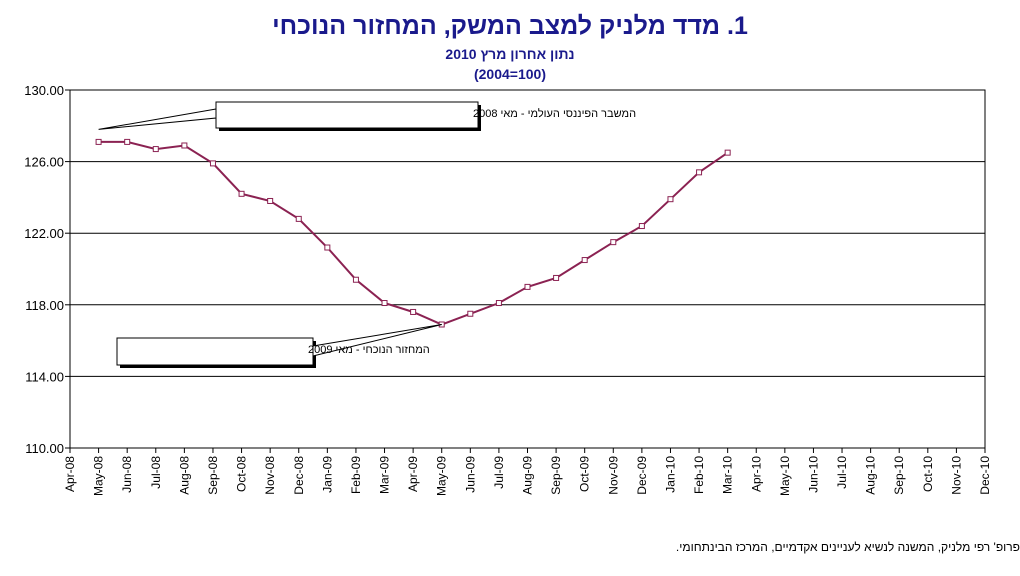  What do you see at coordinates (985, 475) in the screenshot?
I see `x-tick-label: Dec-10` at bounding box center [985, 475].